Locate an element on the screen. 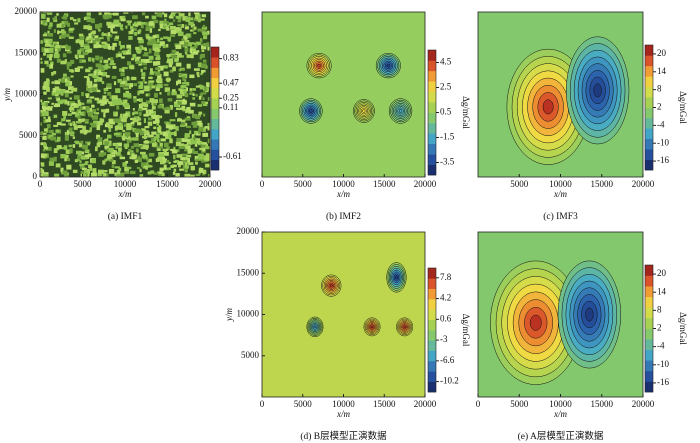  colorbar-tick-label: -6.6 is located at coordinates (447, 360).